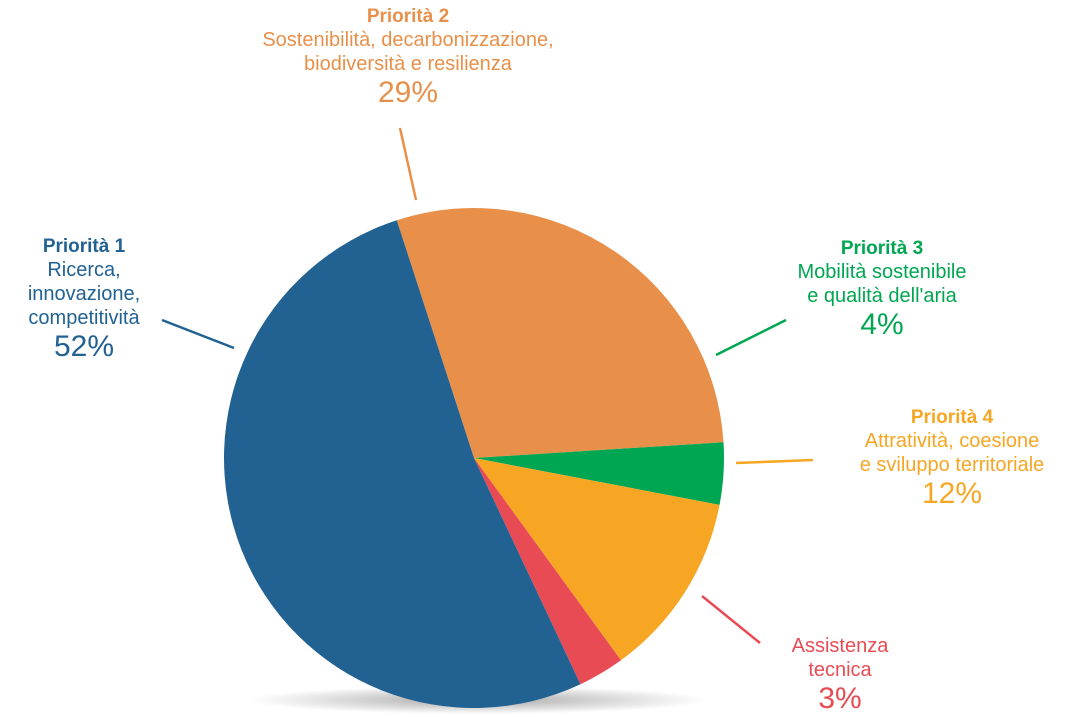 The width and height of the screenshot is (1066, 717). What do you see at coordinates (952, 441) in the screenshot?
I see `slice-description: Attratività, coesione` at bounding box center [952, 441].